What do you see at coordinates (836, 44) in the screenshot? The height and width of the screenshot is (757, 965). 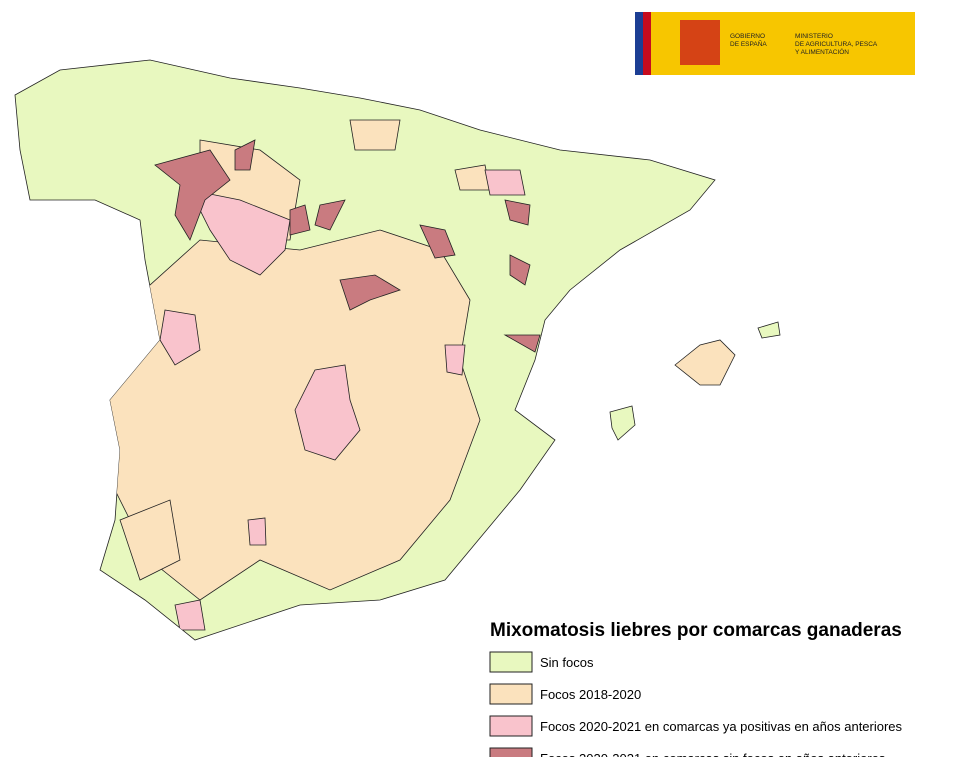 I see `logo-text: DE AGRICULTURA, PESCA` at bounding box center [836, 44].